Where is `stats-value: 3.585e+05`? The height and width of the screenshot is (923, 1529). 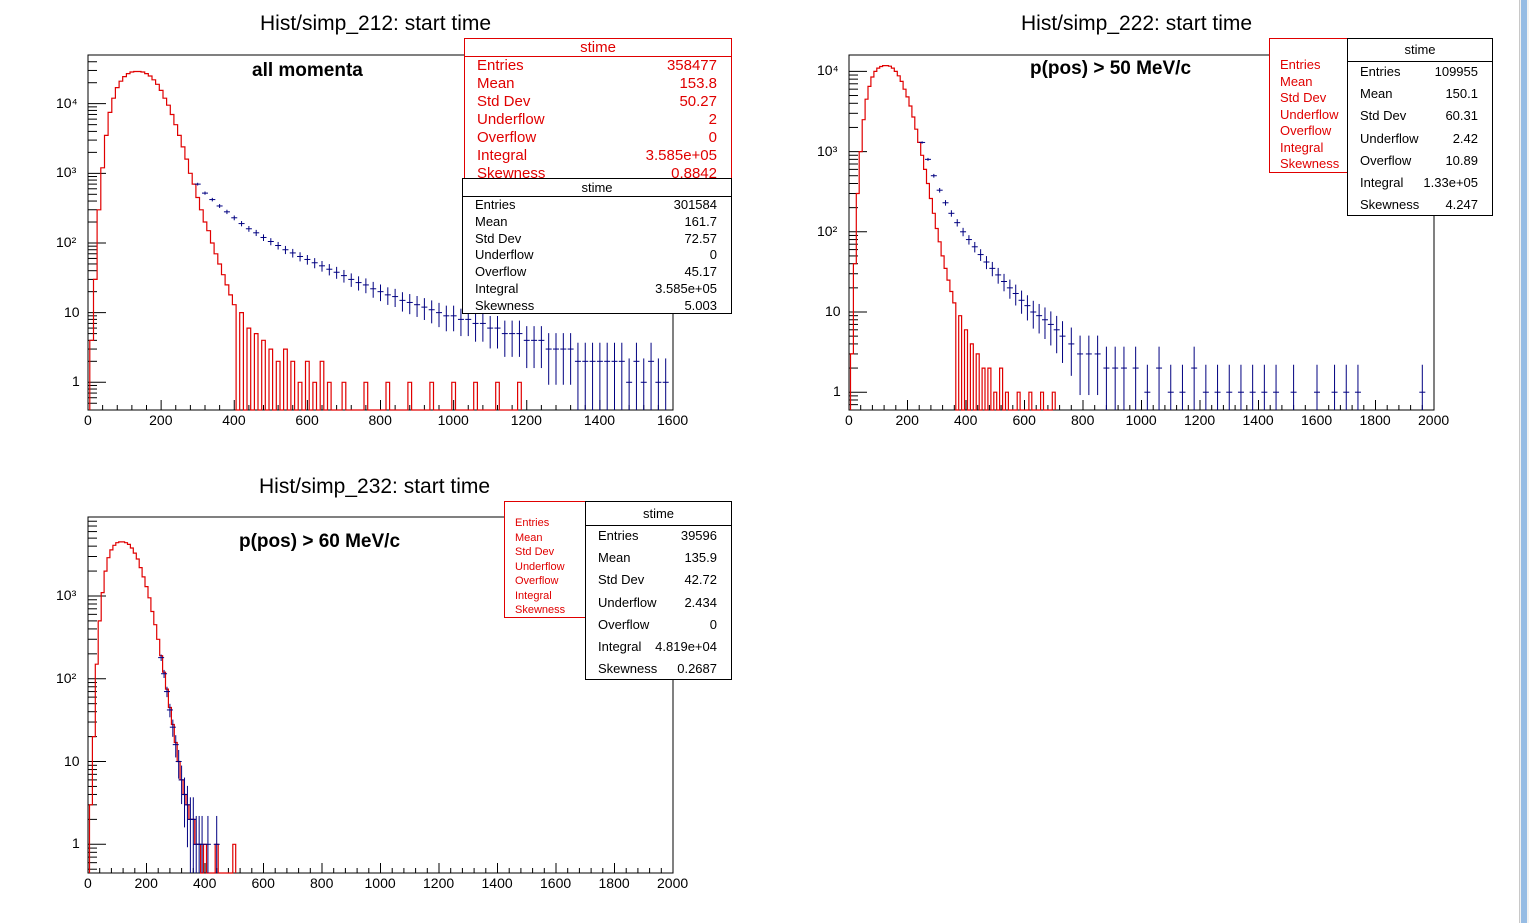 stats-value: 3.585e+05 is located at coordinates (686, 288).